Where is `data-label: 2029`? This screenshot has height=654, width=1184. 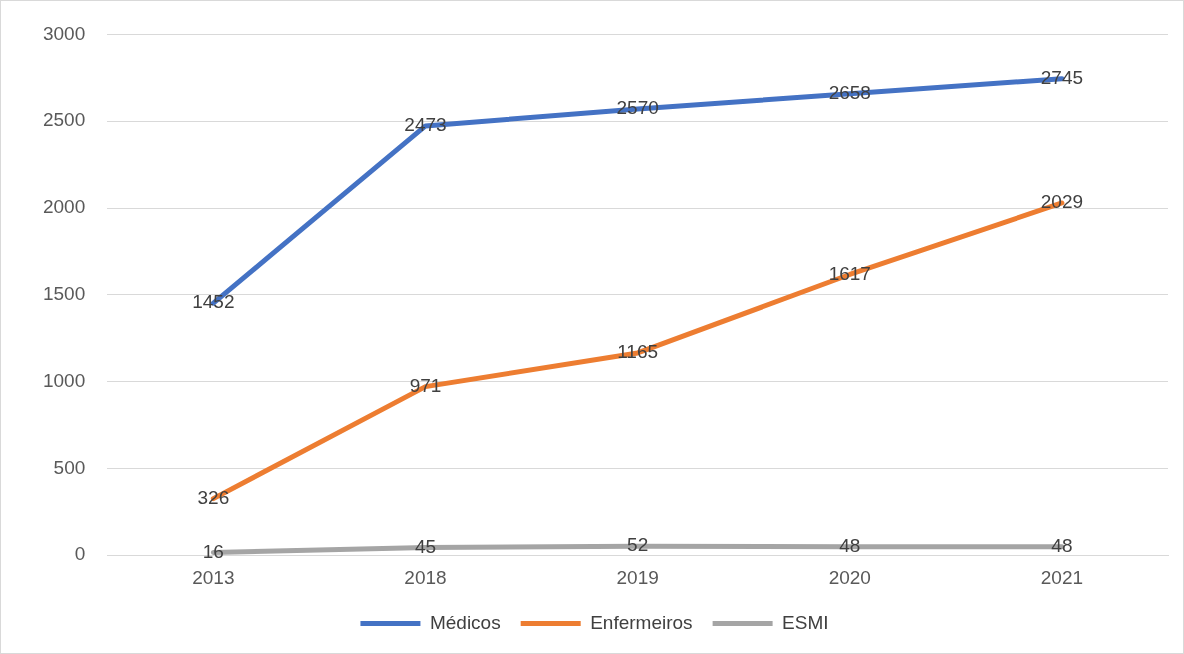
data-label: 2029 is located at coordinates (1062, 202).